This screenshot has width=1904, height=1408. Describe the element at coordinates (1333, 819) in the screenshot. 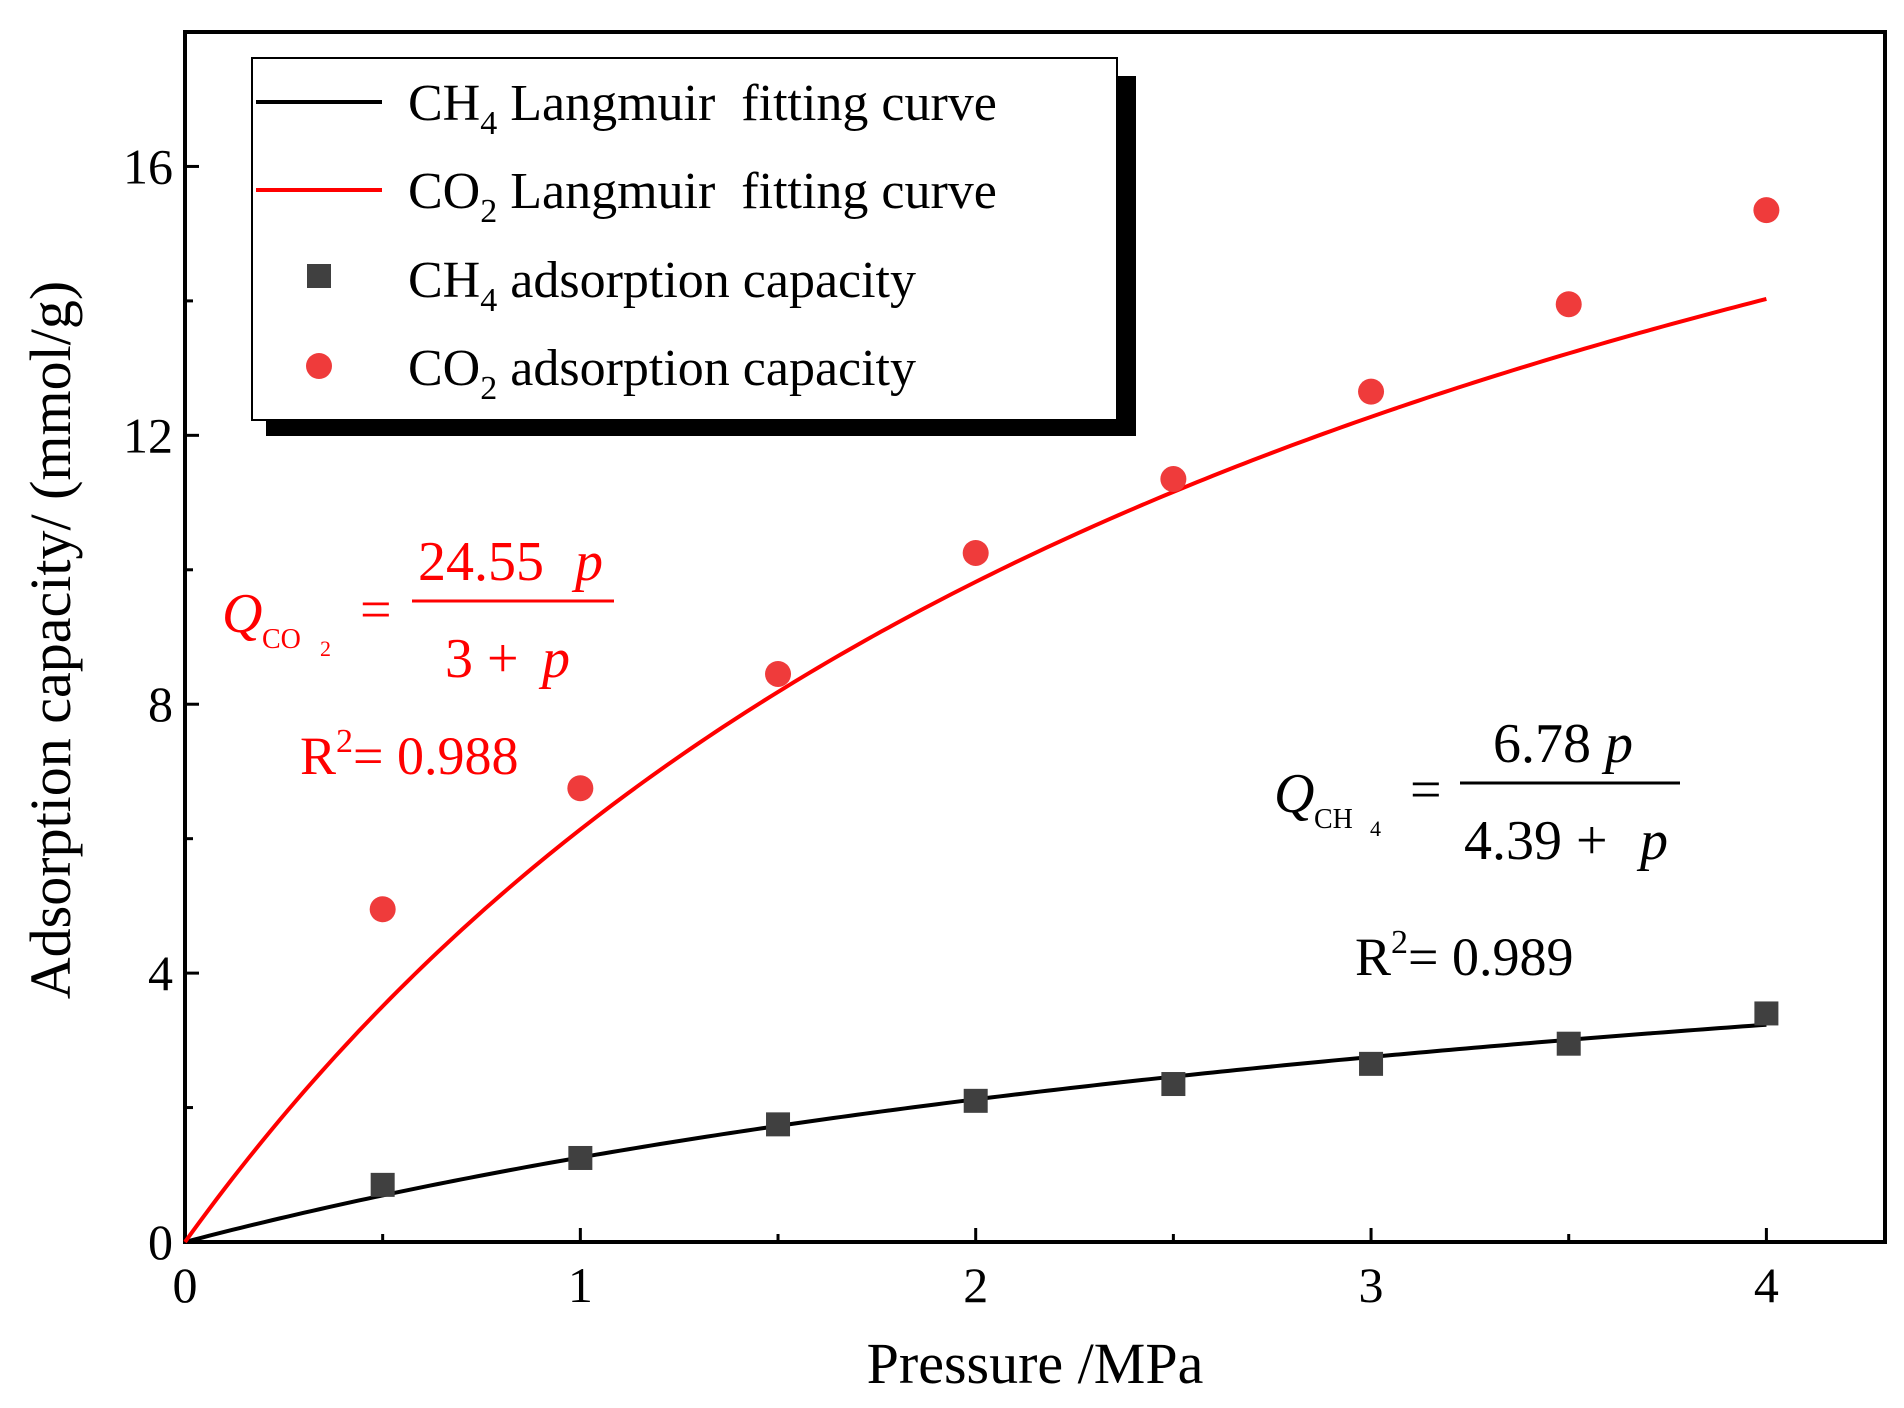

I see `ch4-eq-sub: CH` at that location.